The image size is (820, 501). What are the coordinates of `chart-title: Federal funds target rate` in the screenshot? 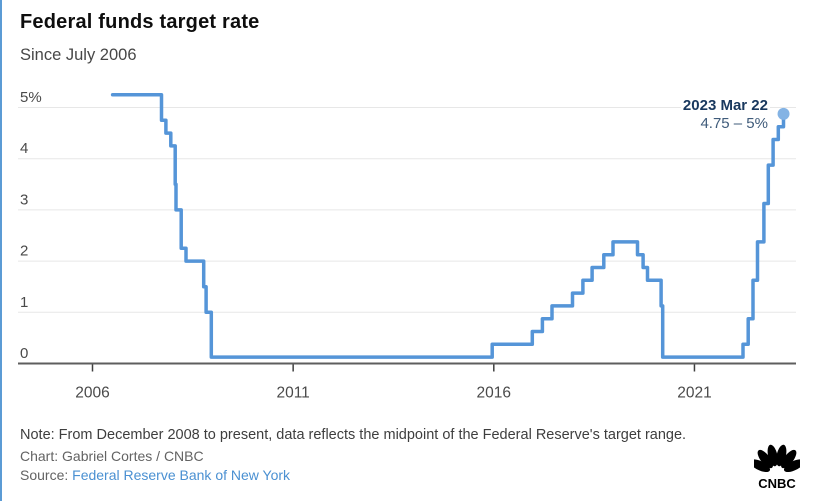 It's located at (140, 22).